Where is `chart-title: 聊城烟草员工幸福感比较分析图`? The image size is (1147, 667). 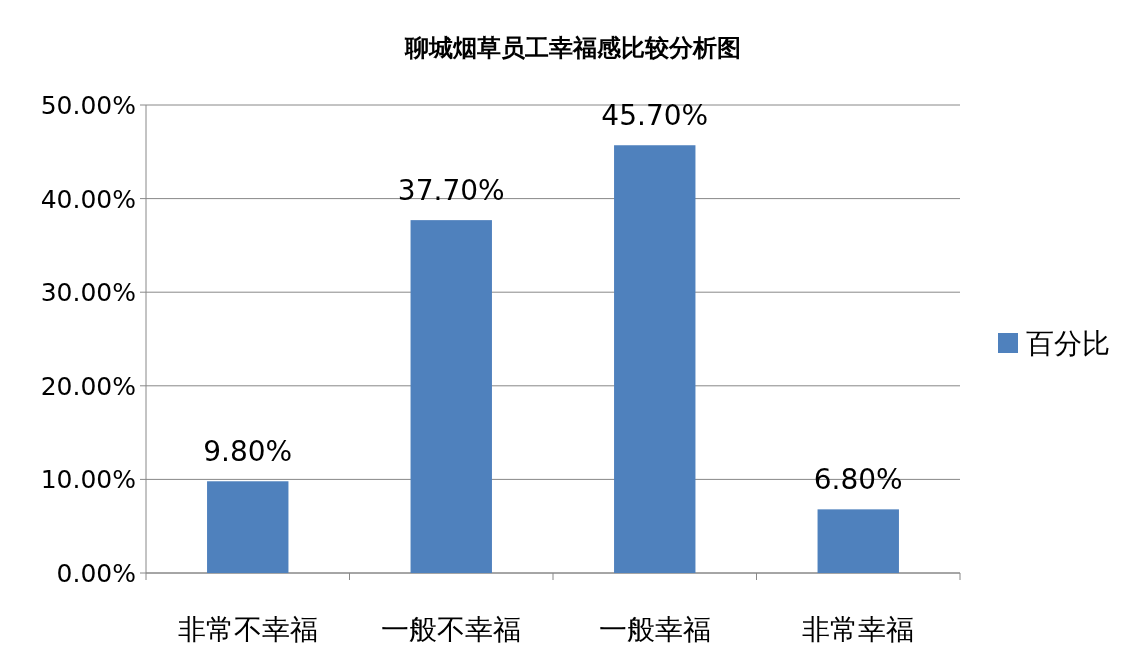
chart-title: 聊城烟草员工幸福感比较分析图 is located at coordinates (572, 48).